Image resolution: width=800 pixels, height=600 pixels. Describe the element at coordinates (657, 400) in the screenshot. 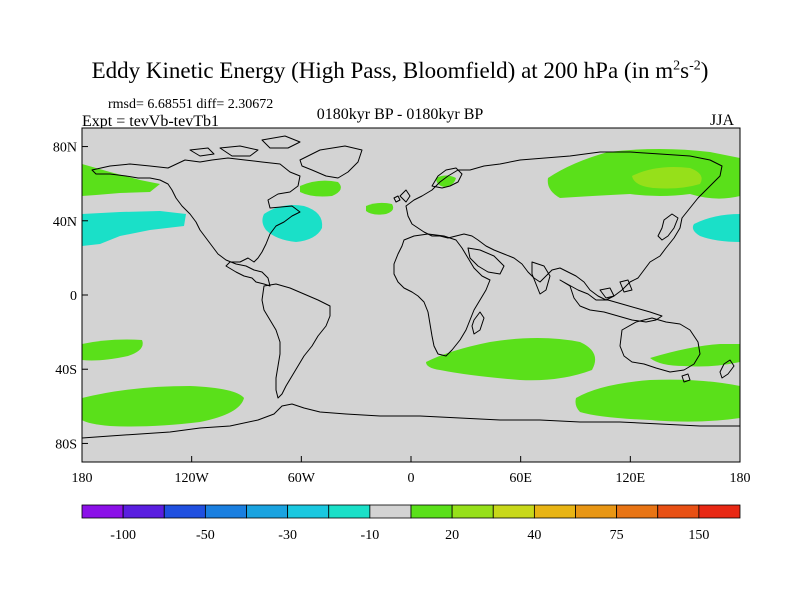

I see `region-sindian-south` at that location.